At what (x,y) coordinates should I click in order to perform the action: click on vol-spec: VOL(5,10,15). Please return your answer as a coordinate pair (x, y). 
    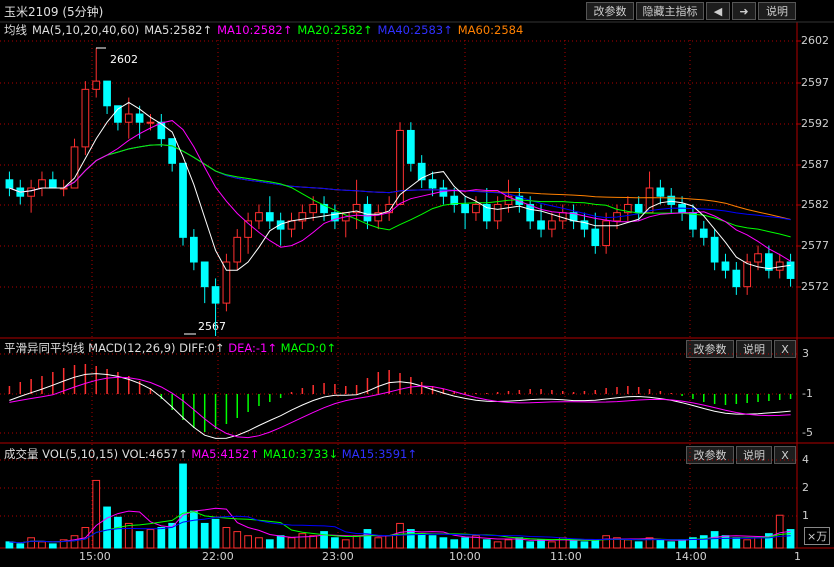
    Looking at the image, I should click on (80, 454).